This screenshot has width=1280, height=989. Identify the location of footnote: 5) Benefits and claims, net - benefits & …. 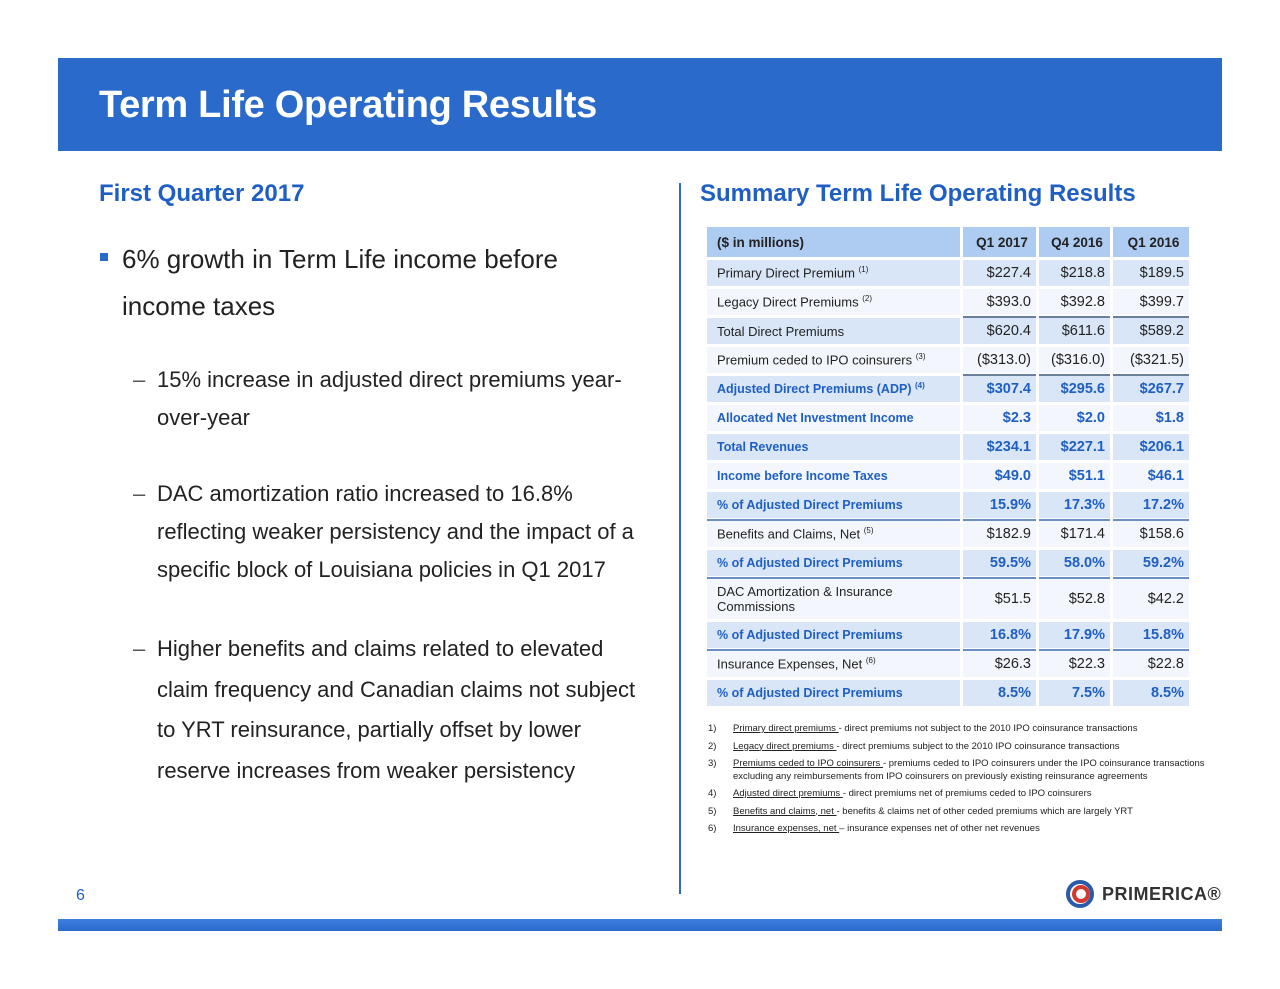
(920, 811).